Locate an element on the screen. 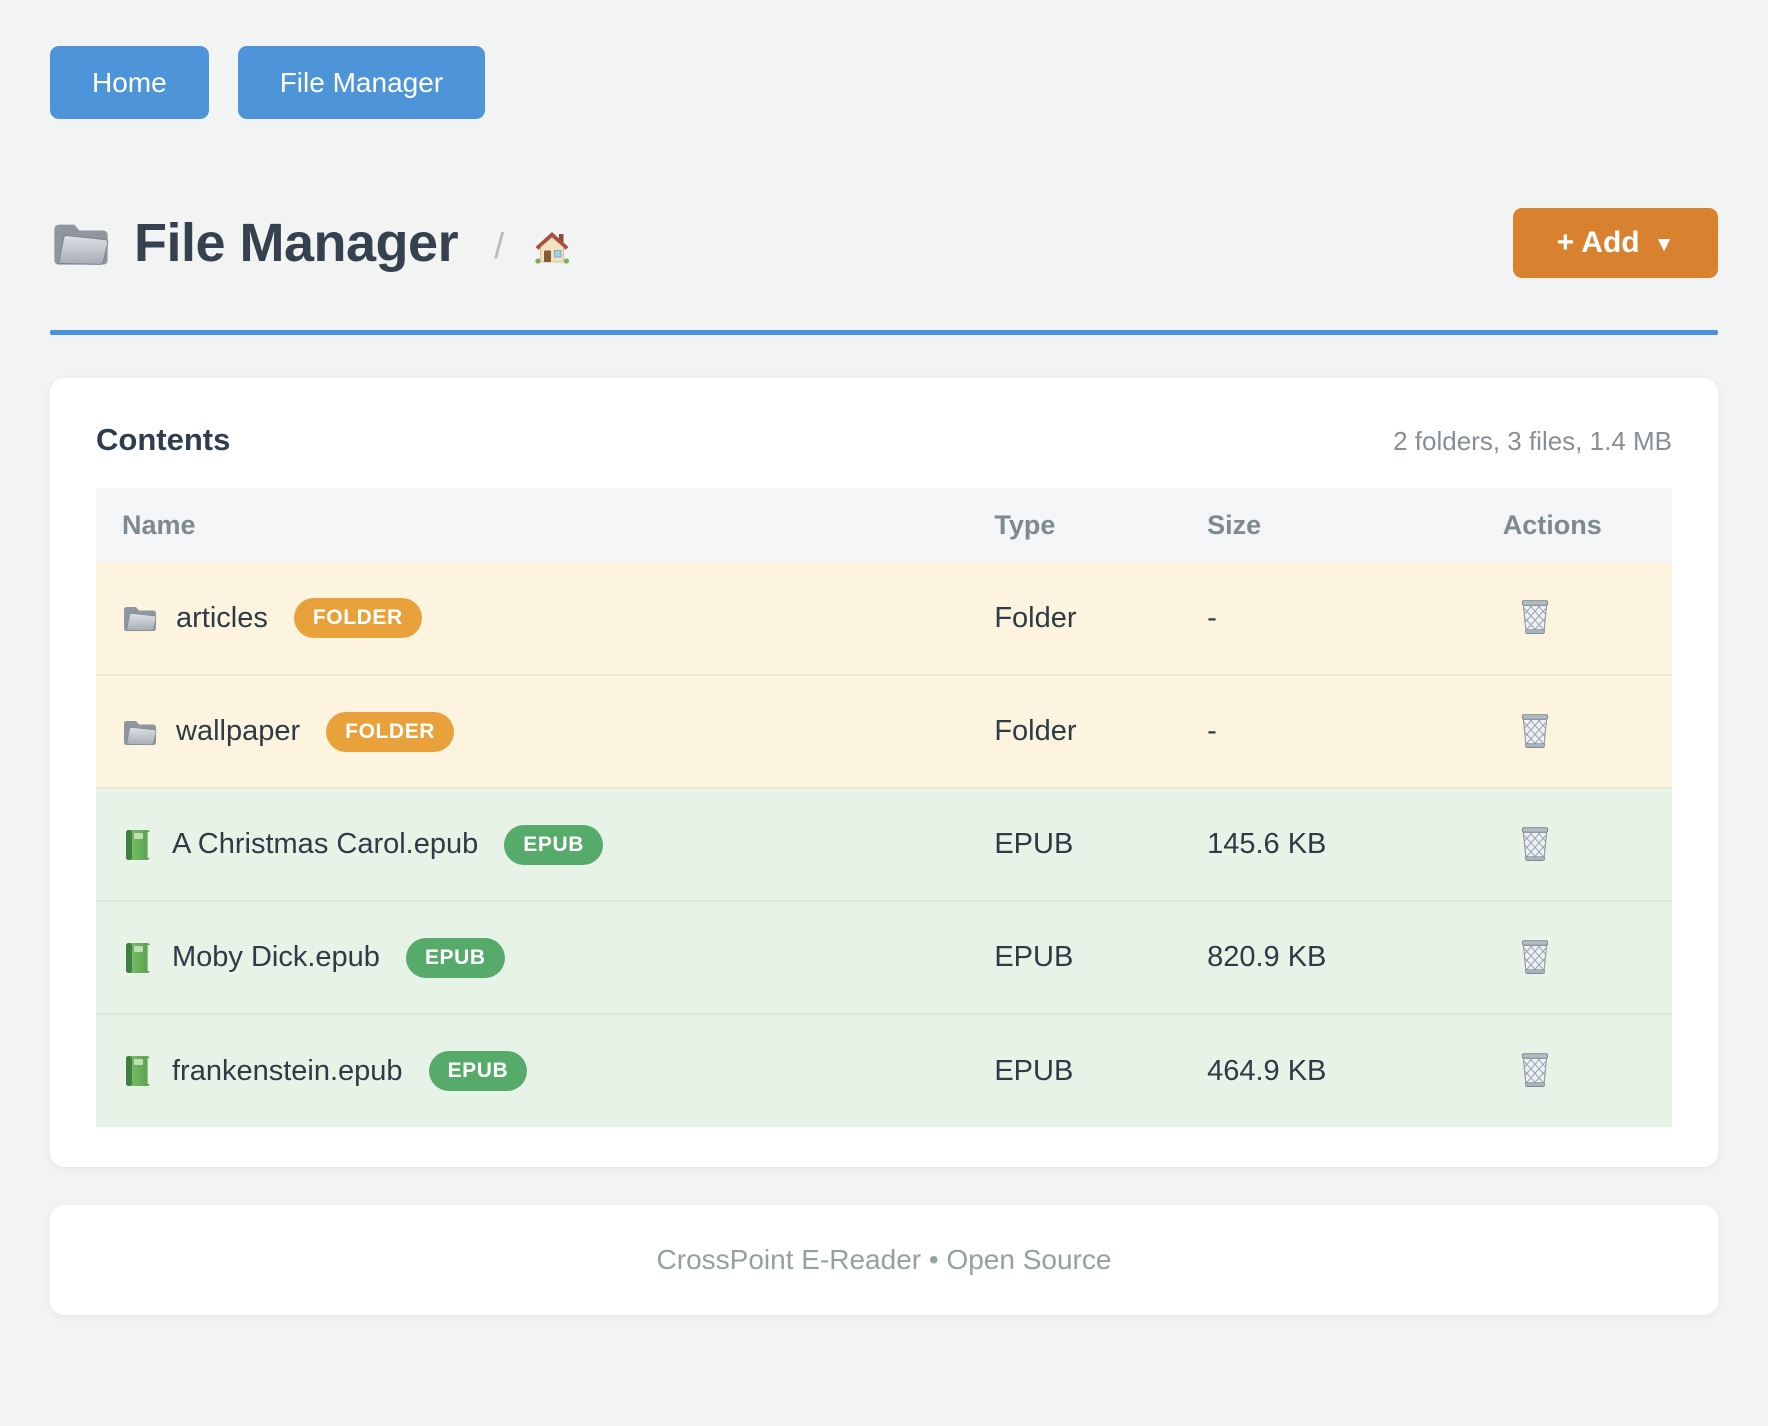  top-nav: Home File Manager is located at coordinates (884, 82).